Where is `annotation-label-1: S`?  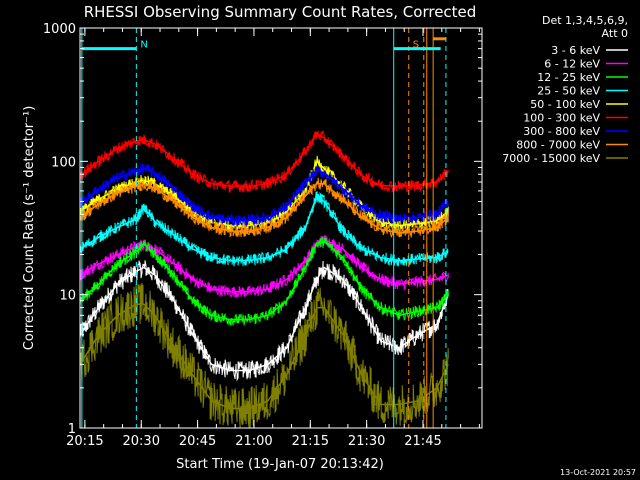 annotation-label-1: S is located at coordinates (416, 45).